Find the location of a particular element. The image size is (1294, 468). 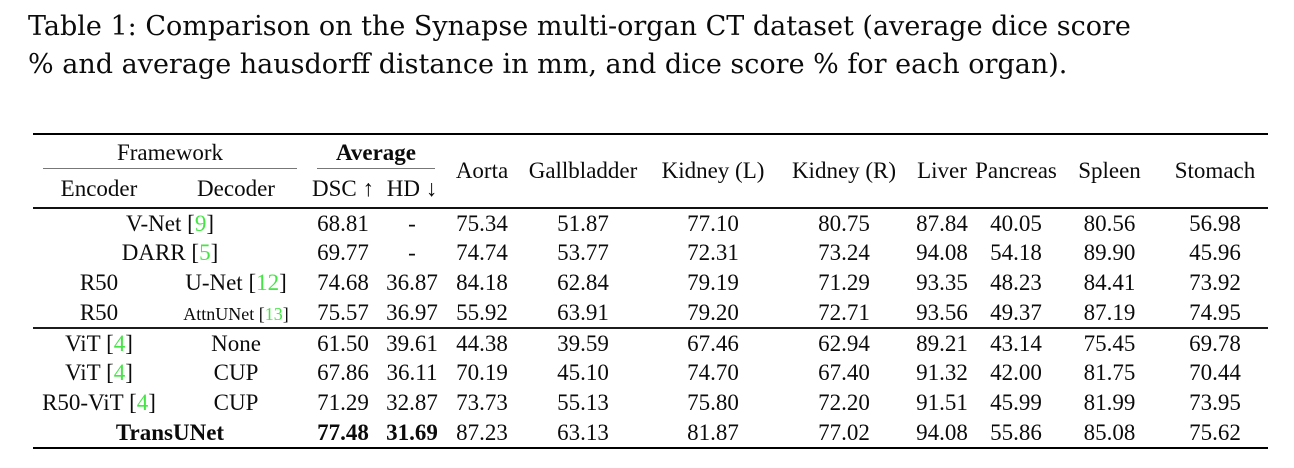

value-cell: 74.95 is located at coordinates (1215, 312).